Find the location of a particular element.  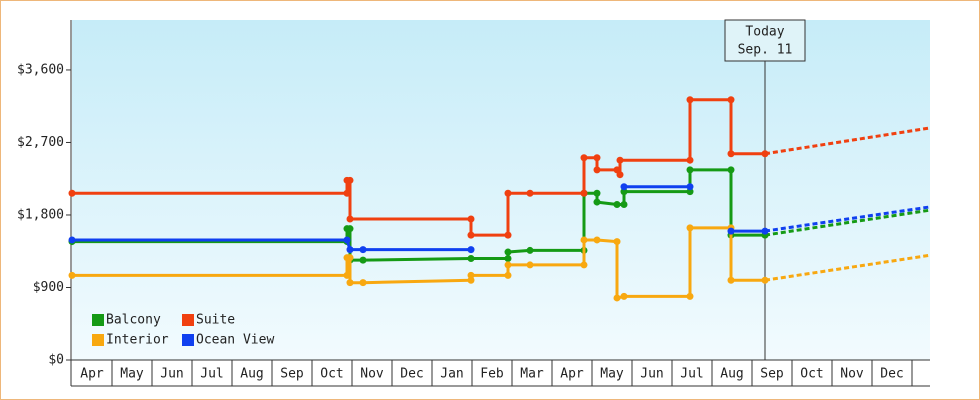

x-tick-label: Oct is located at coordinates (811, 374).